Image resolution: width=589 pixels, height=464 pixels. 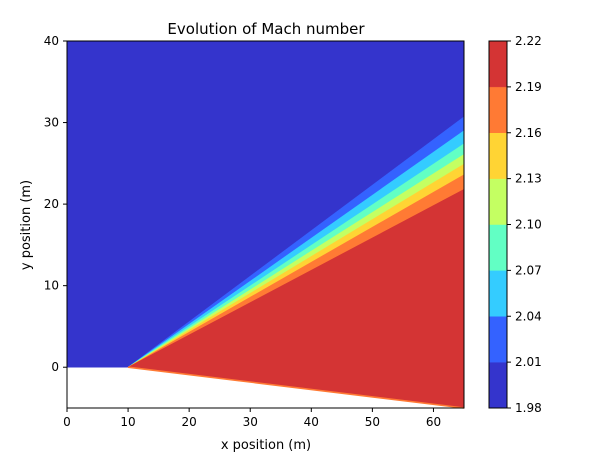 I want to click on colorbar-tick-label: 2.22, so click(x=528, y=41).